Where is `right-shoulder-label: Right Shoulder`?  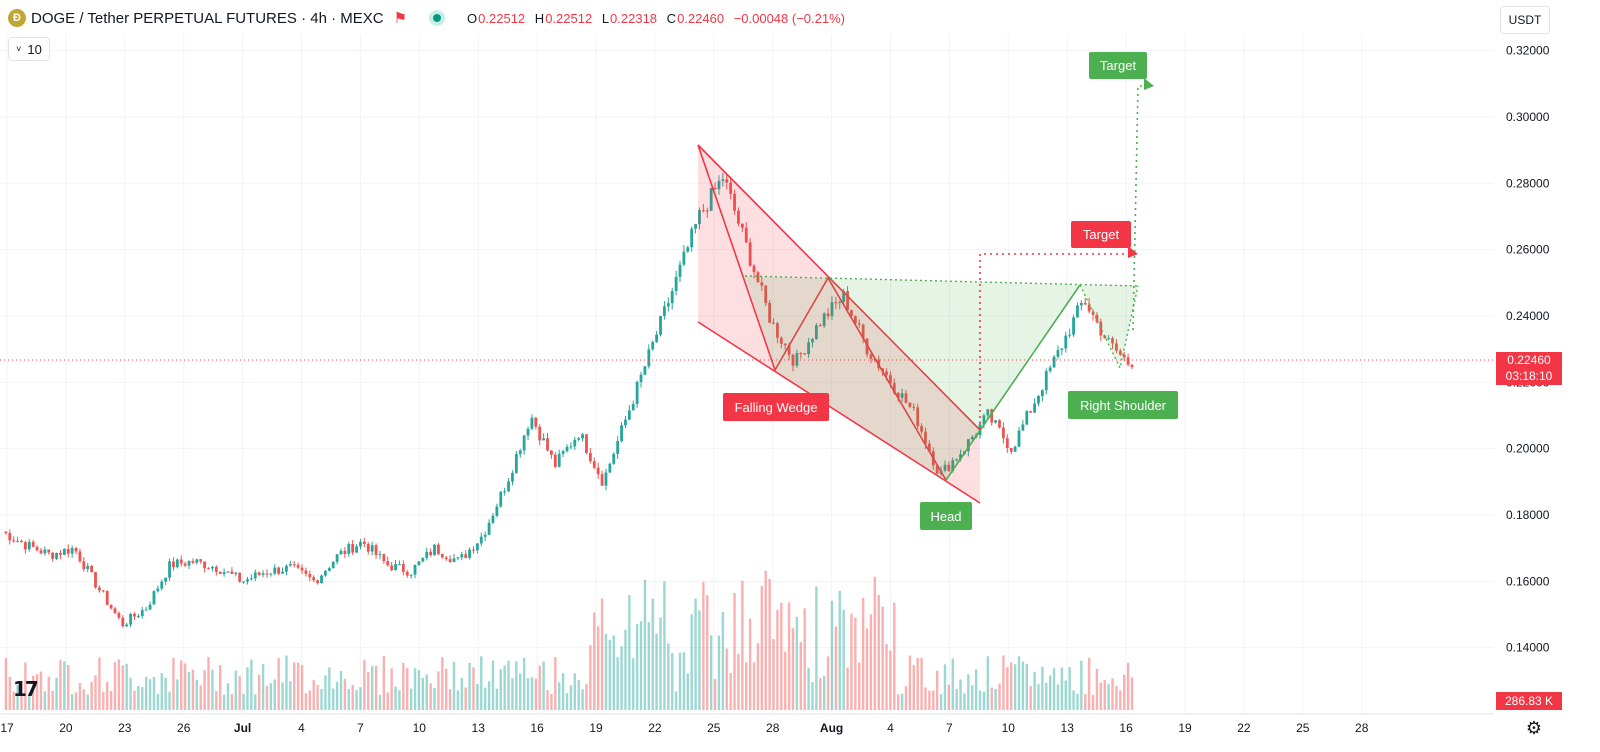
right-shoulder-label: Right Shoulder is located at coordinates (1123, 405).